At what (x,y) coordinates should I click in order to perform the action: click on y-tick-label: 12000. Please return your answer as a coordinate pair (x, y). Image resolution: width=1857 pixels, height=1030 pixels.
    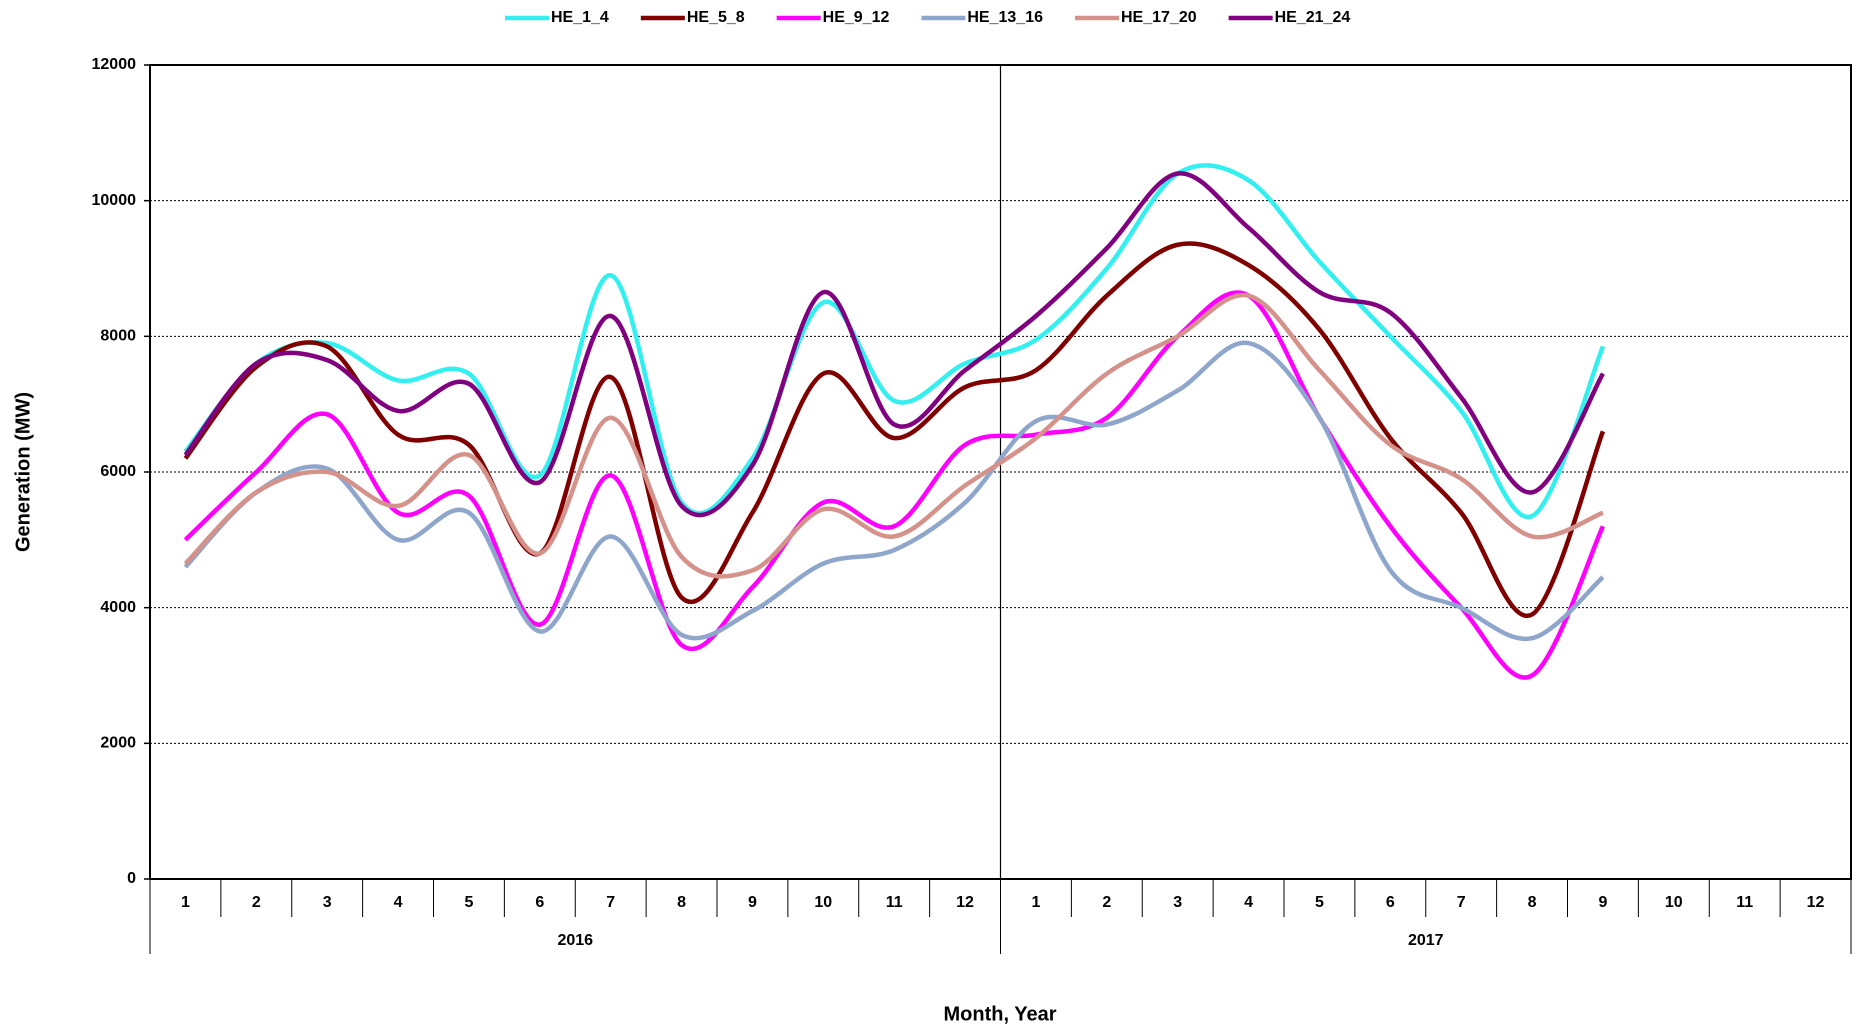
    Looking at the image, I should click on (114, 64).